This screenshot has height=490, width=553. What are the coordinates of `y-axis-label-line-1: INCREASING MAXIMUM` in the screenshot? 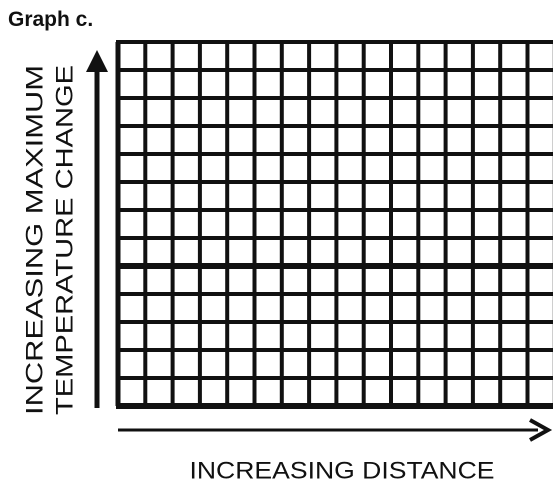 It's located at (34, 240).